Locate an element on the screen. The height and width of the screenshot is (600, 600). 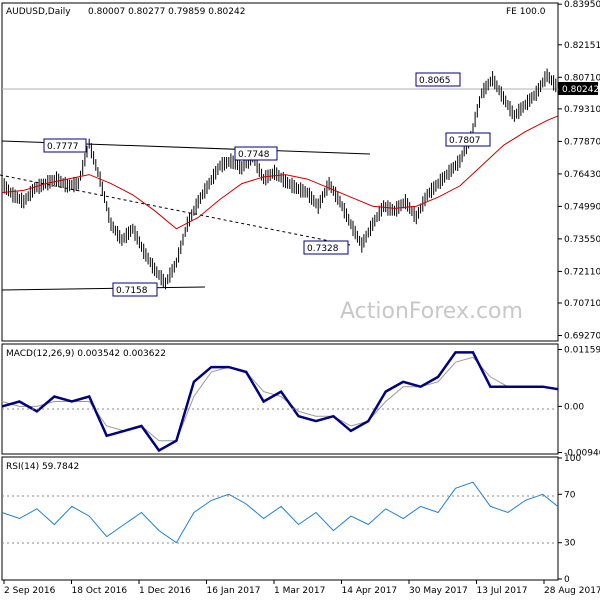
rsi-tick-label: 0 is located at coordinates (567, 580).